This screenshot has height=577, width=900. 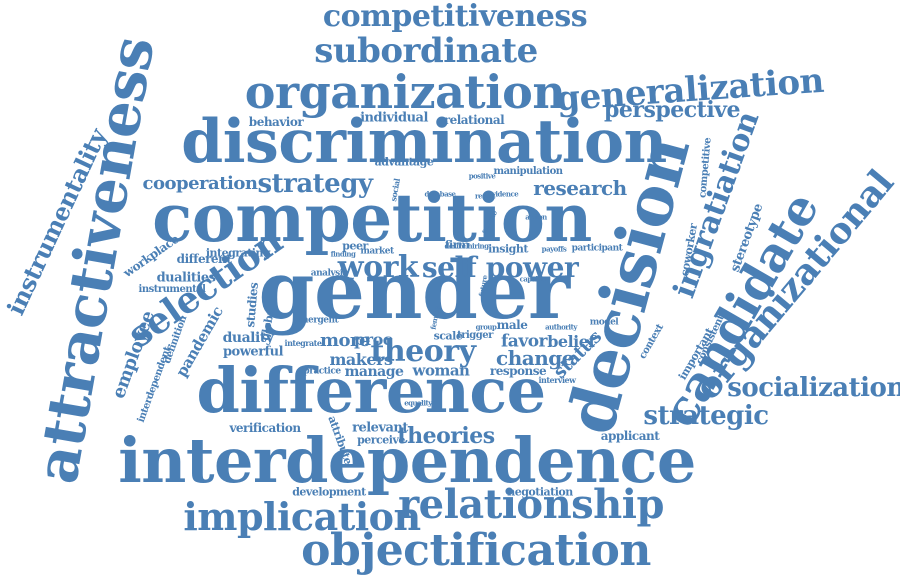 What do you see at coordinates (485, 196) in the screenshot?
I see `word: result` at bounding box center [485, 196].